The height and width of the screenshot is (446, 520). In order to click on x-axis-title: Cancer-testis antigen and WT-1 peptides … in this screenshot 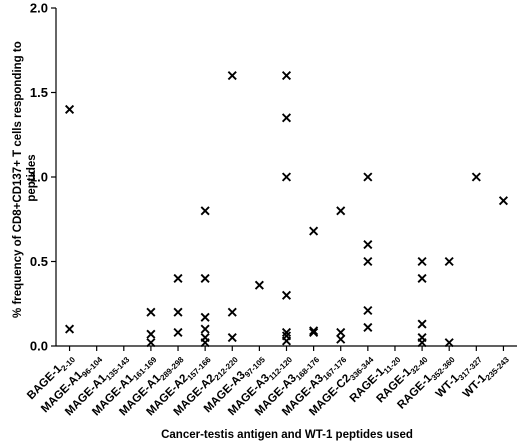, I will do `click(287, 435)`.